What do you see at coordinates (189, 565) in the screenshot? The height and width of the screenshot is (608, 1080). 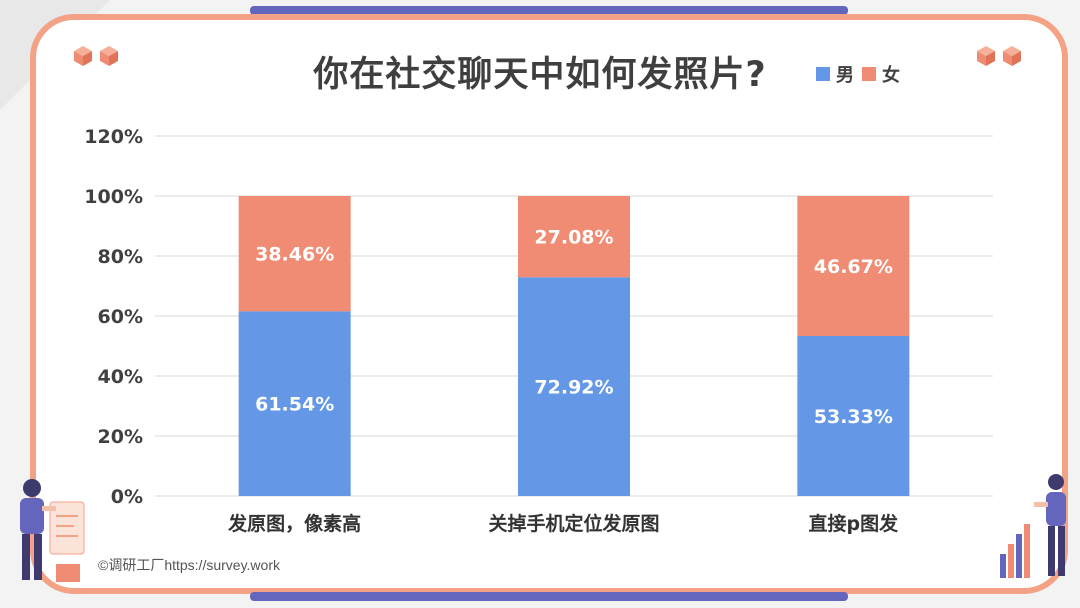 I see `source-credit: ©调研工厂https://survey.work` at bounding box center [189, 565].